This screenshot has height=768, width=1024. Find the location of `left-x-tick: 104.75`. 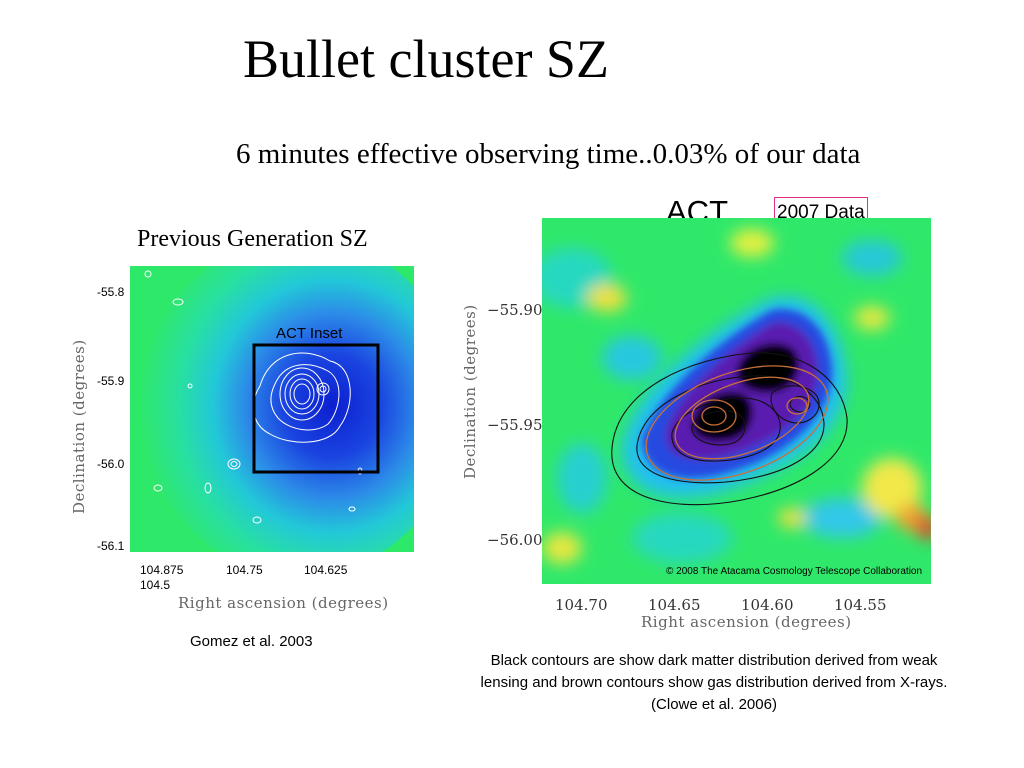

left-x-tick: 104.75 is located at coordinates (244, 570).